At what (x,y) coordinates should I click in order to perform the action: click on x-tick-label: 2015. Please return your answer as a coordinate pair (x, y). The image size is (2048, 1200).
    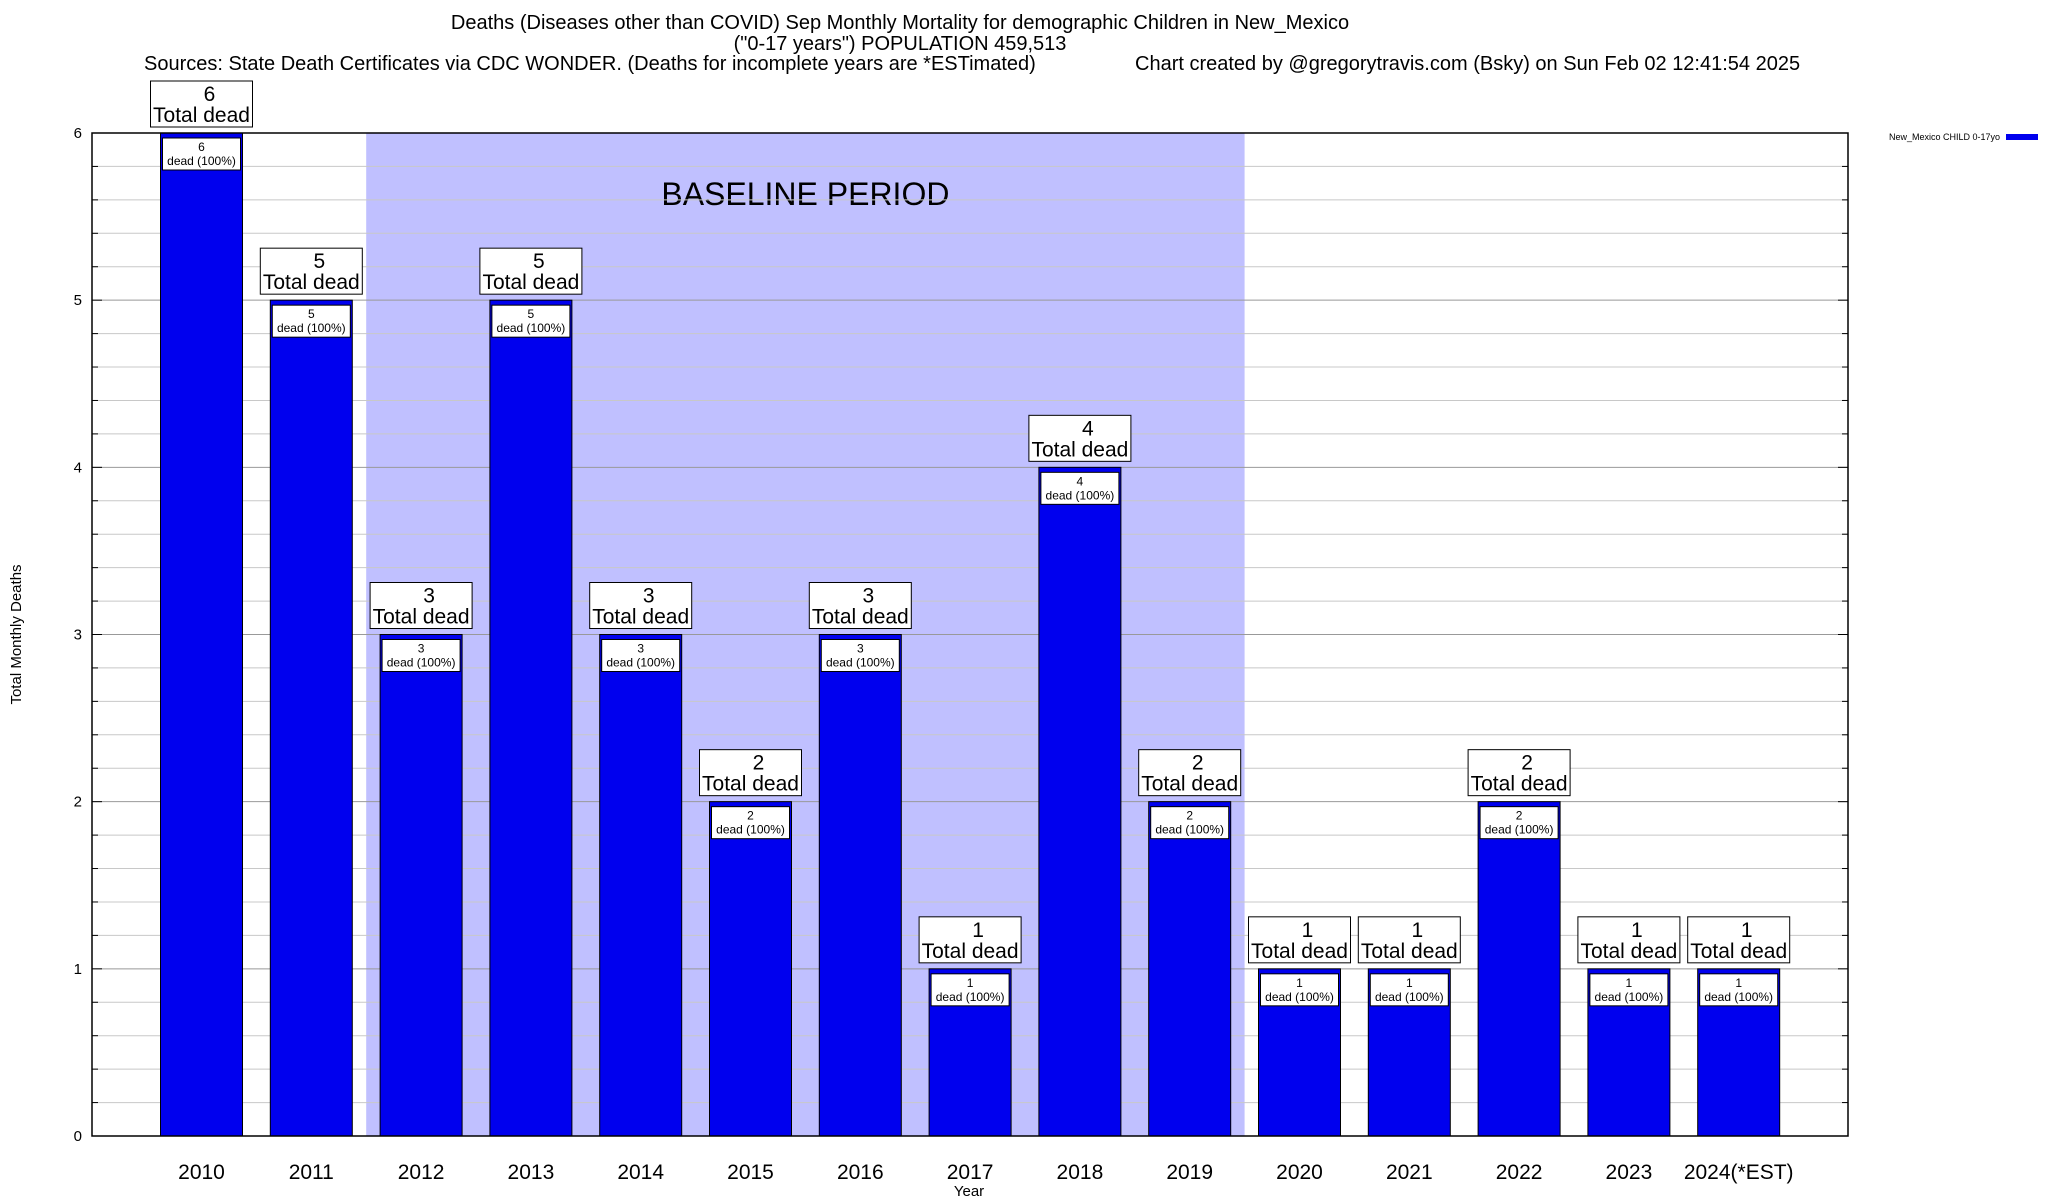
    Looking at the image, I should click on (750, 1172).